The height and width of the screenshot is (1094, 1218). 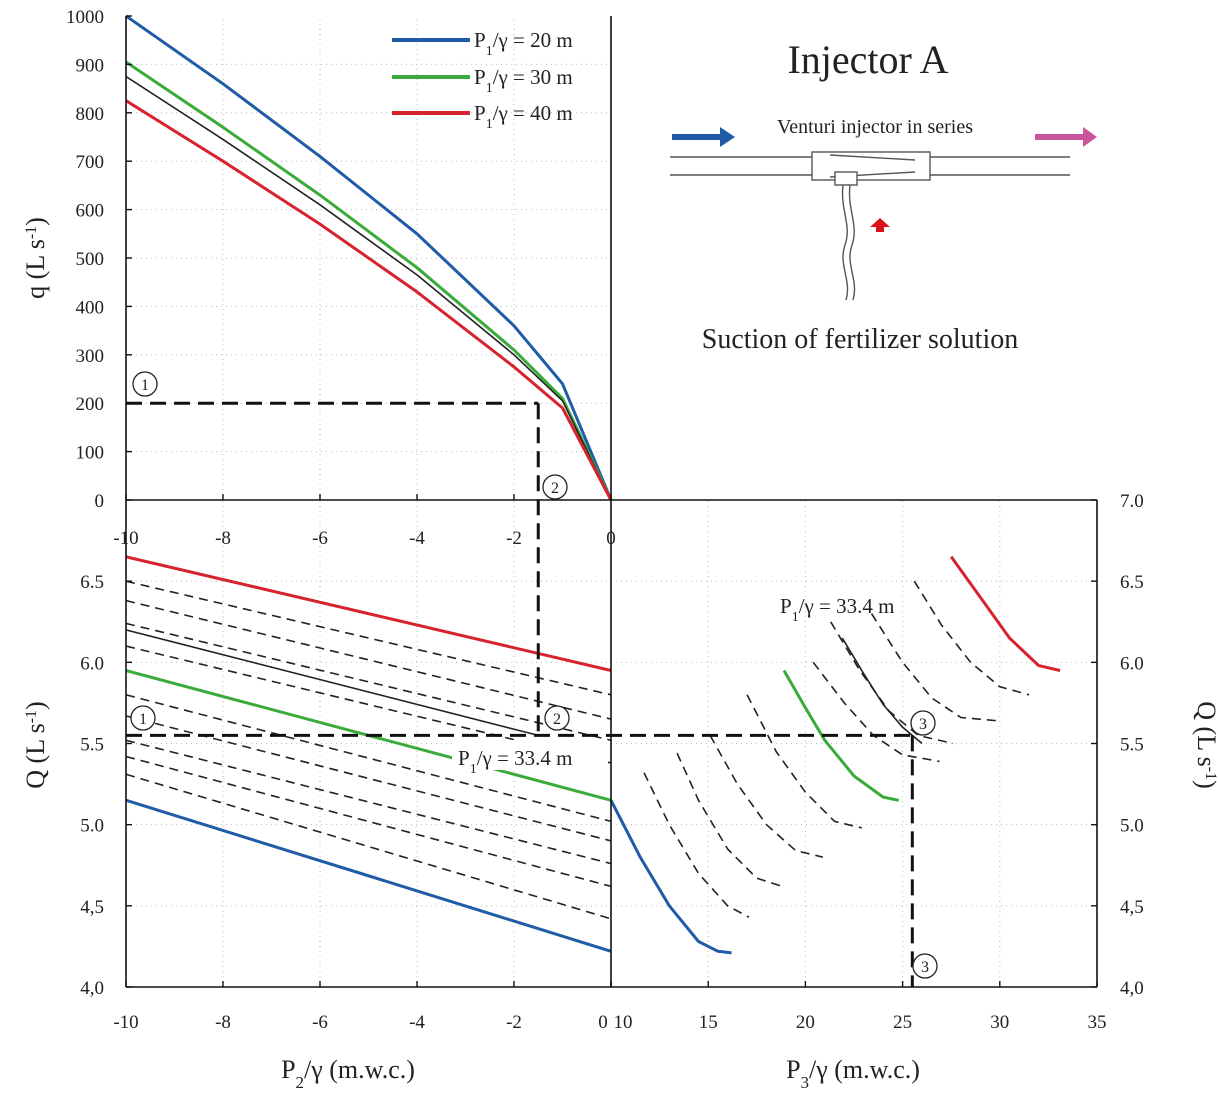 I want to click on xtick-label-top: -4, so click(x=417, y=538).